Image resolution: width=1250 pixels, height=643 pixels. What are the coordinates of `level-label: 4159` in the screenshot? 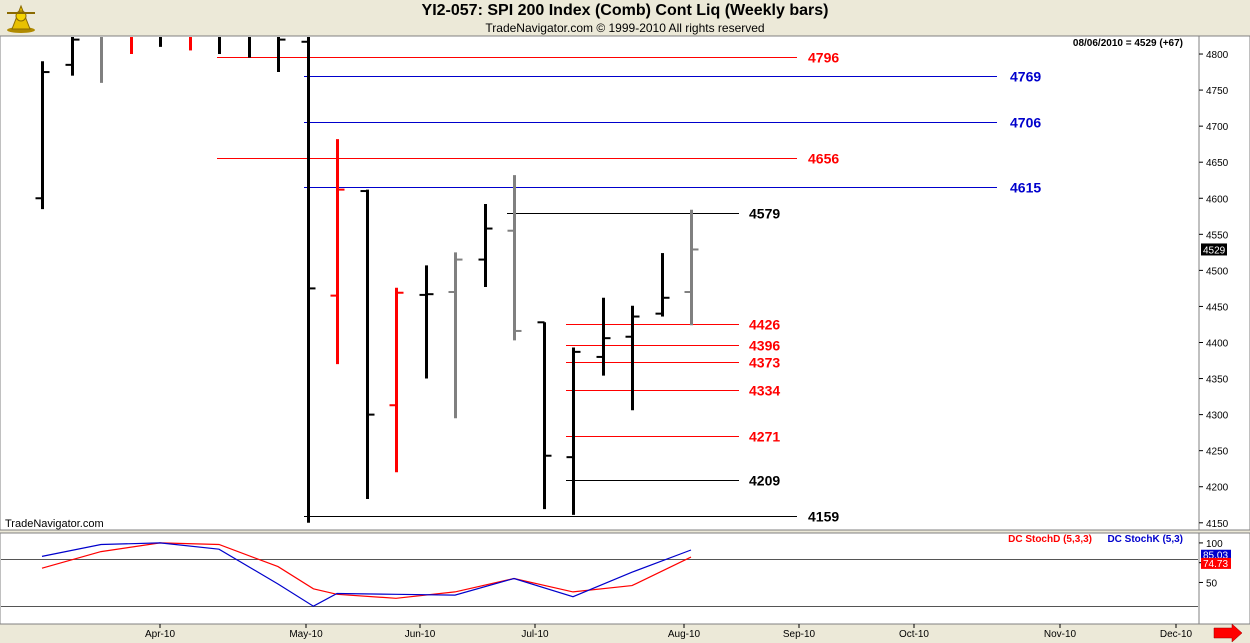 It's located at (823, 517).